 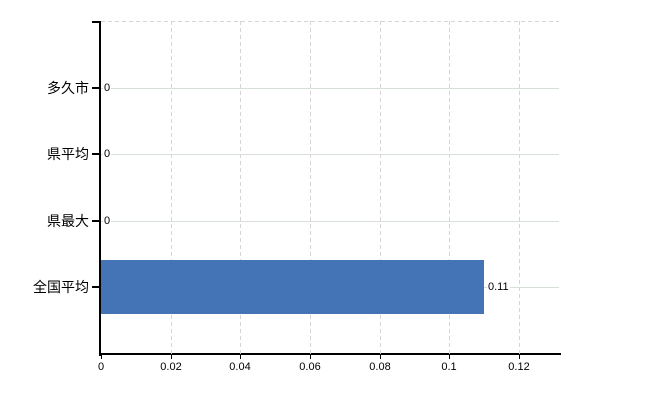 I want to click on x-tick-label: 0, so click(x=101, y=367).